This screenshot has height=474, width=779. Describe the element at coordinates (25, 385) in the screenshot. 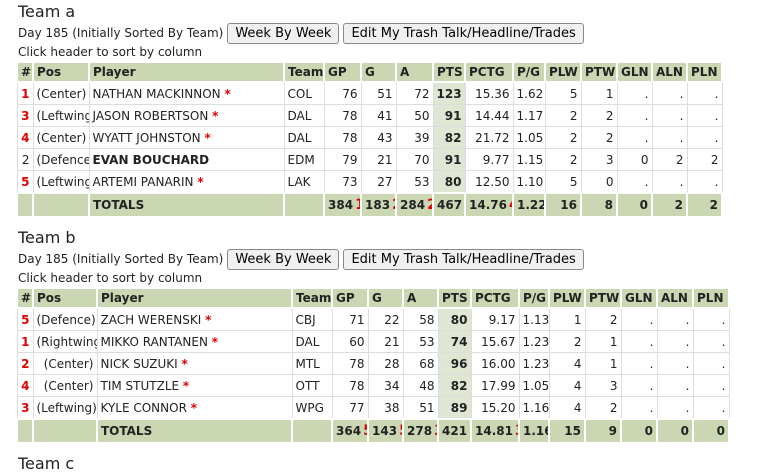

I see `rank-cell: 4` at that location.